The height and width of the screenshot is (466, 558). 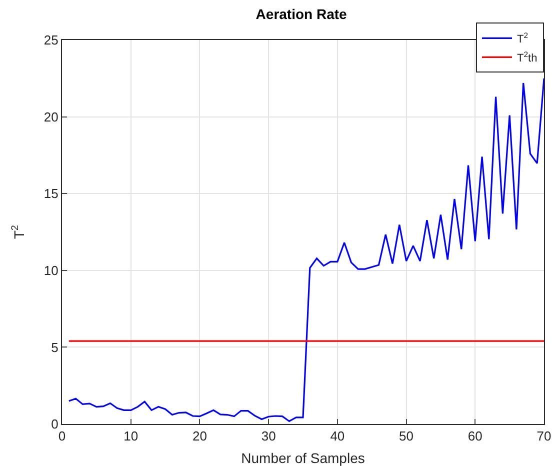 What do you see at coordinates (51, 40) in the screenshot?
I see `y-tick-label: 25` at bounding box center [51, 40].